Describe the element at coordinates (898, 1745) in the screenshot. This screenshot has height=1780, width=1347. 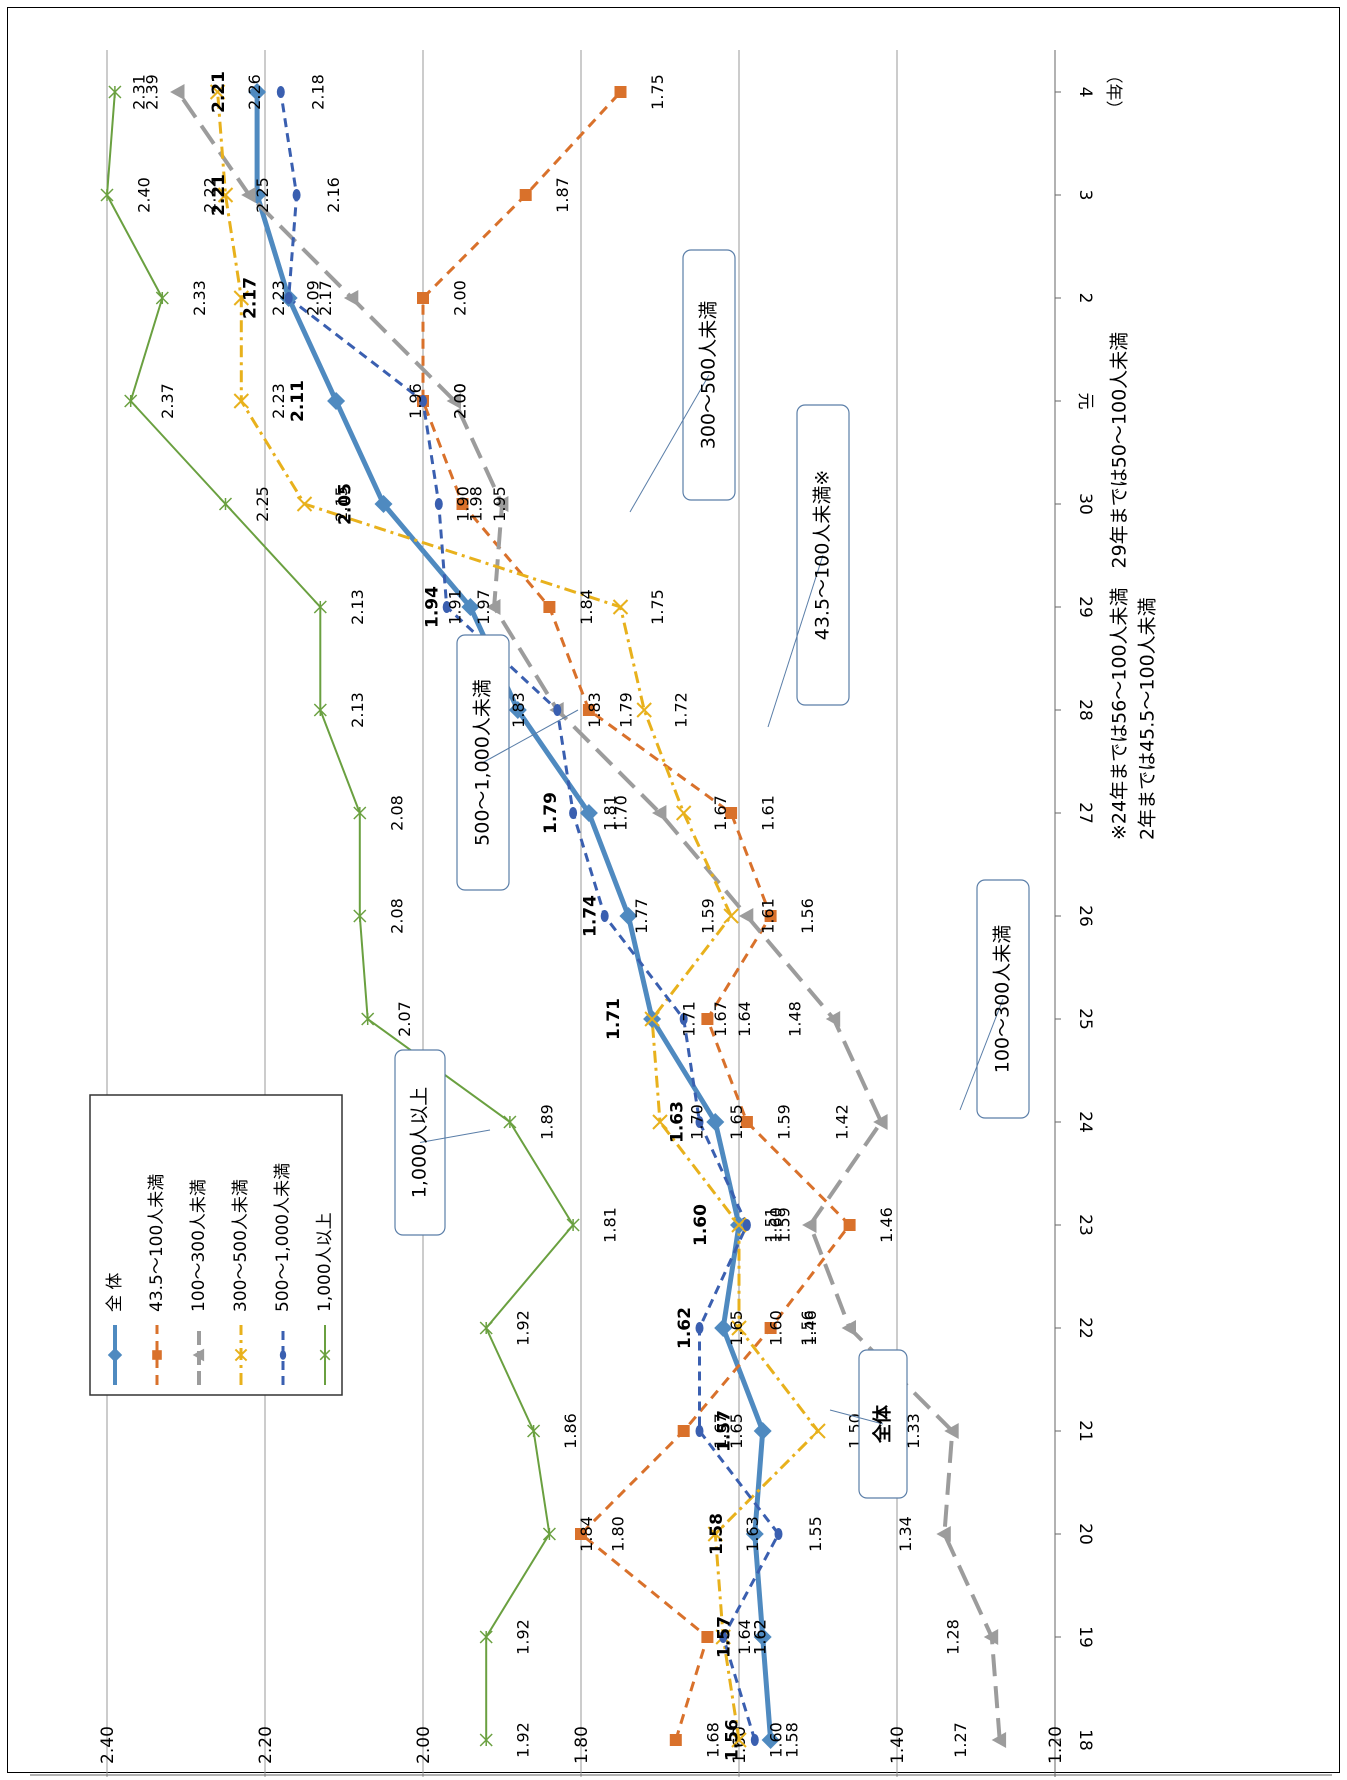
I see `value-tick-1.40: 1.40` at that location.